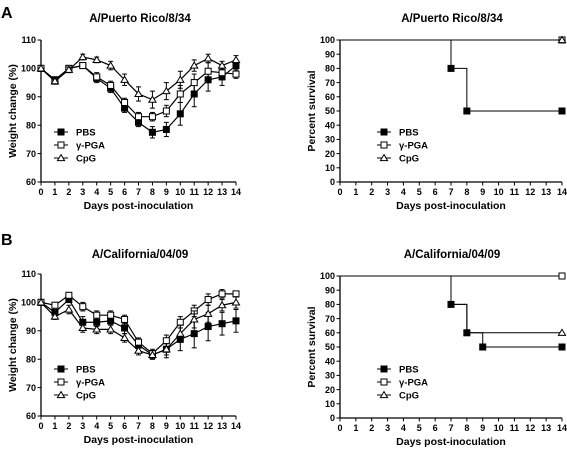 The height and width of the screenshot is (451, 567). I want to click on y-tick-label: 40, so click(330, 361).